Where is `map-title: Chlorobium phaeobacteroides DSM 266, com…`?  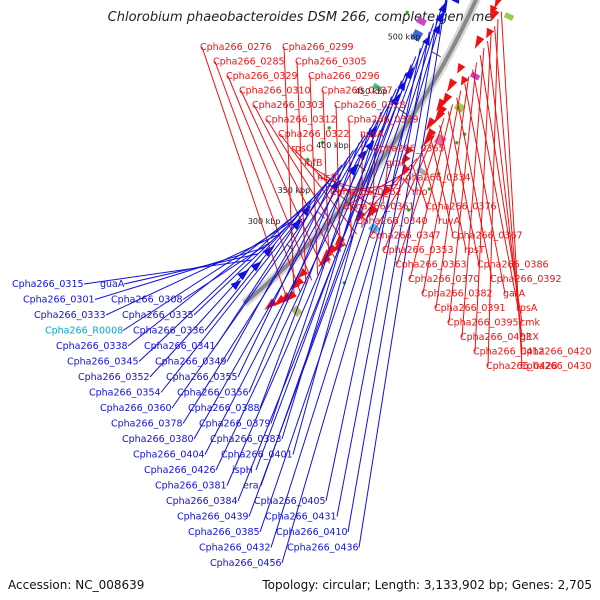
map-title: Chlorobium phaeobacteroides DSM 266, com… is located at coordinates (300, 17).